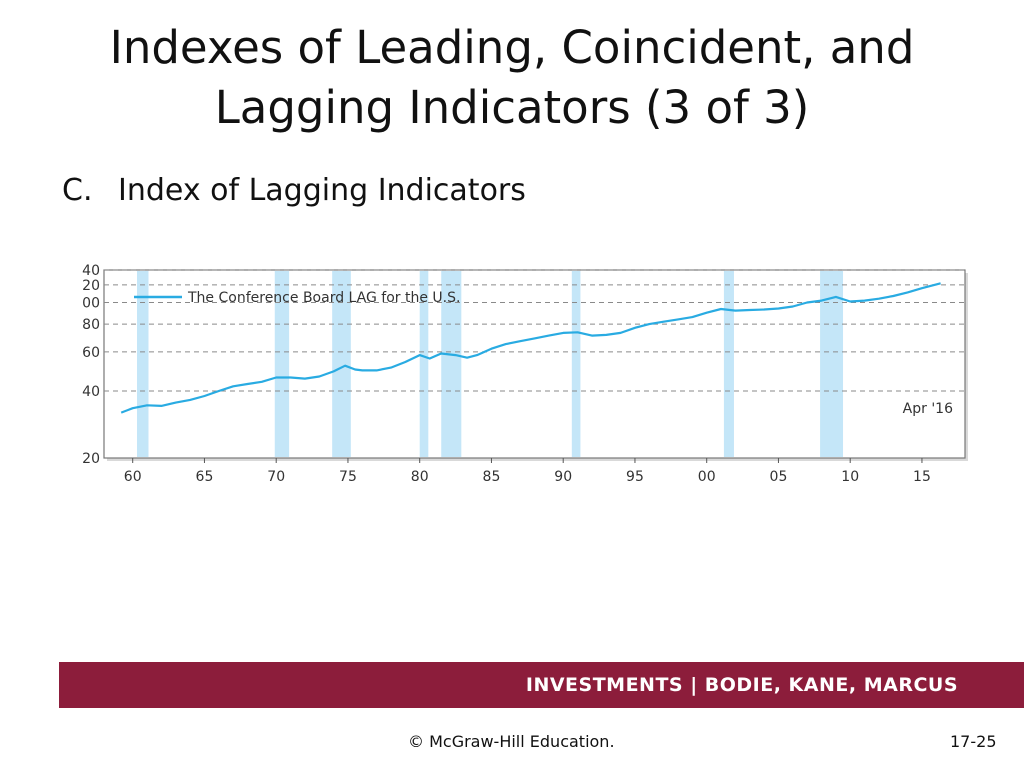  What do you see at coordinates (91, 392) in the screenshot?
I see `y-tick-label-40: 40` at bounding box center [91, 392].